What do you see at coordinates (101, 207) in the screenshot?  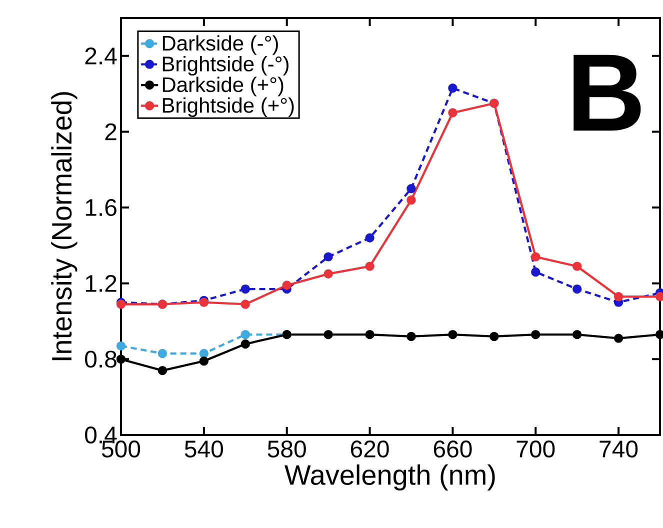 I see `y-tick-label: 1.6` at bounding box center [101, 207].